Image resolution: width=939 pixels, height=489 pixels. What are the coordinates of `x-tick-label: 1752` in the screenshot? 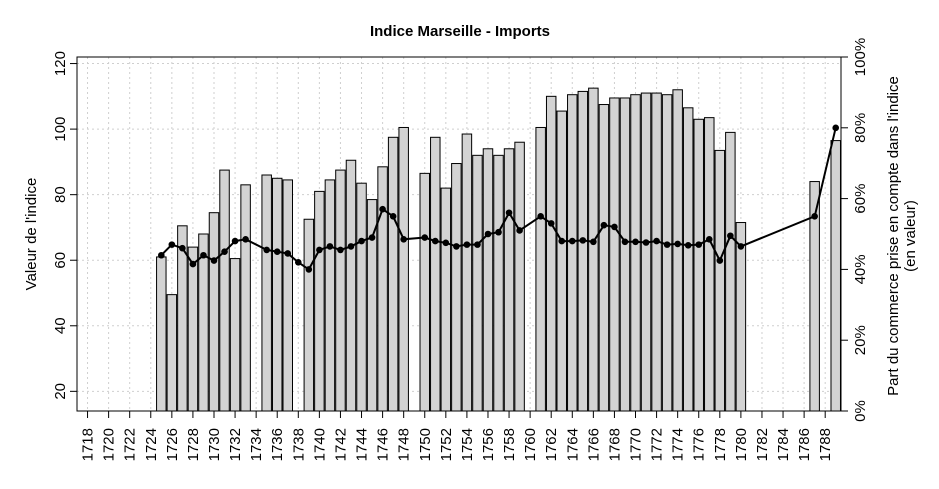 It's located at (446, 444).